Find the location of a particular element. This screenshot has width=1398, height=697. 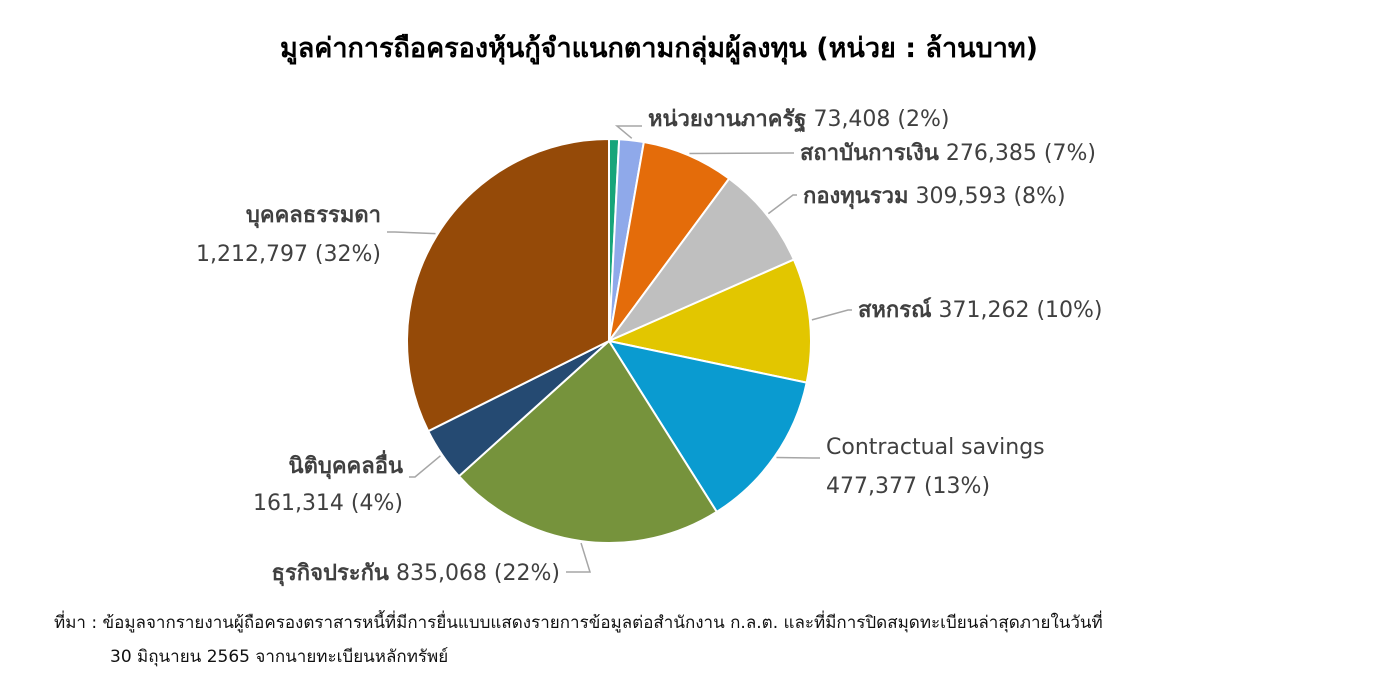

slice-label-1: หน่วยงานภาครัฐ 73,408 (2%) is located at coordinates (799, 120).